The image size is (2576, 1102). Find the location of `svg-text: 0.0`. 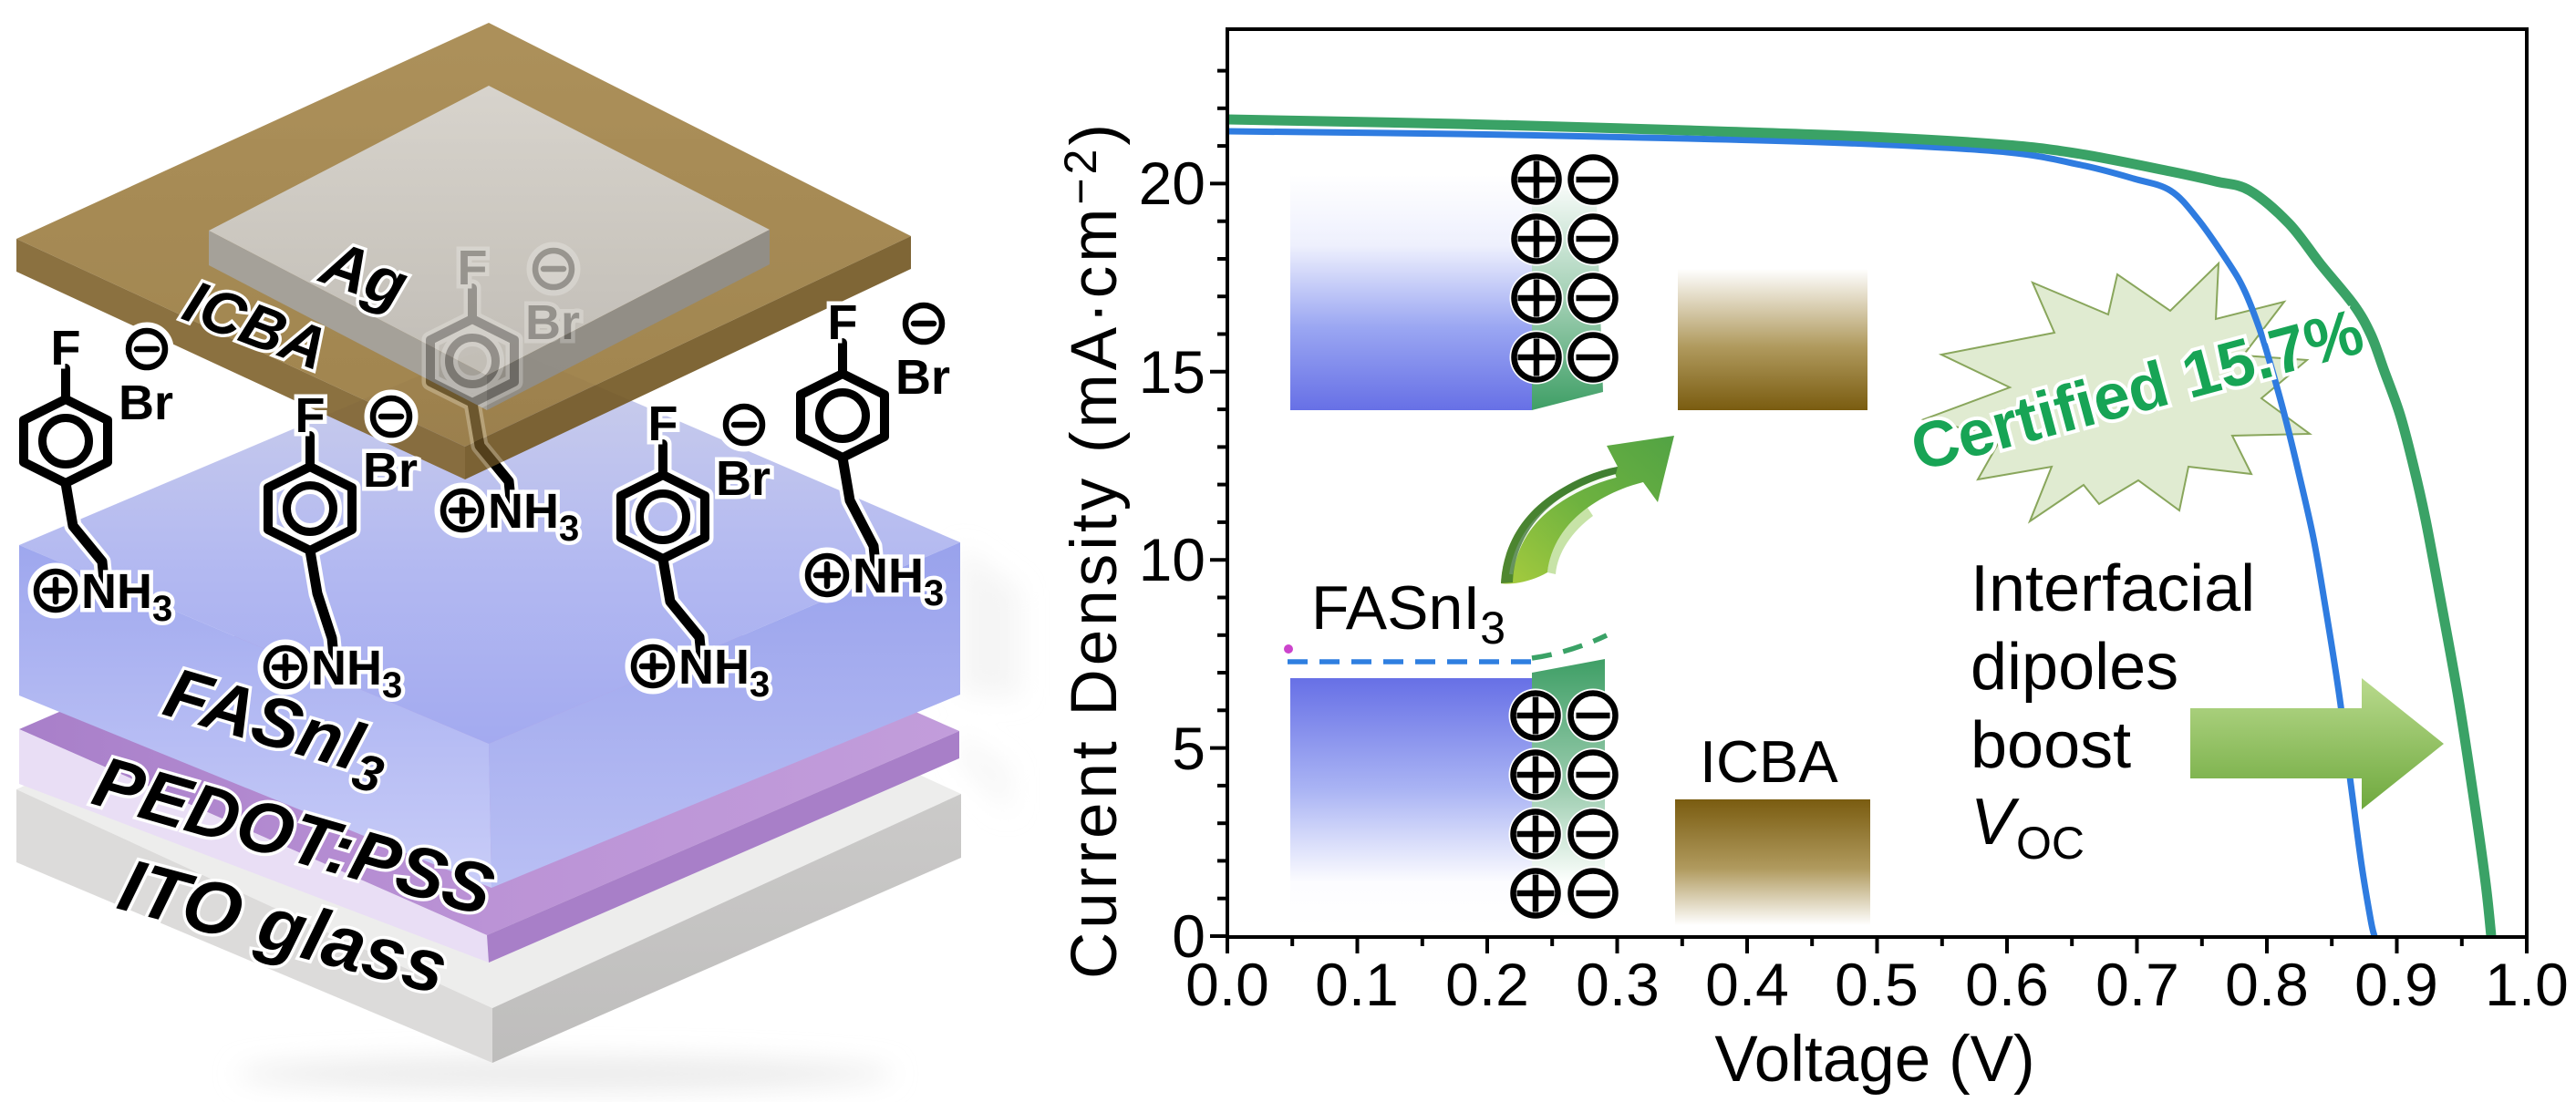

svg-text: 0.0 is located at coordinates (1227, 985).